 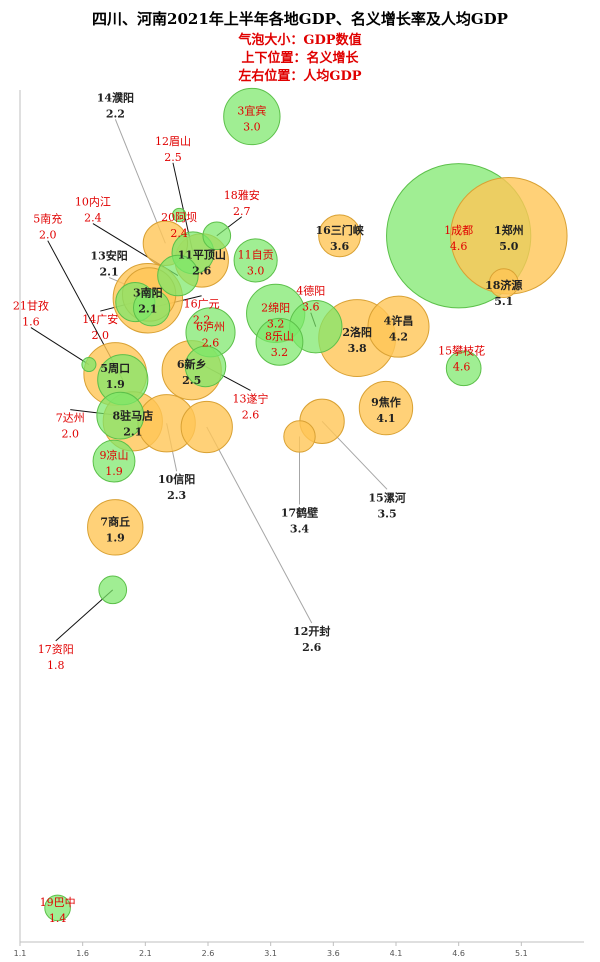 I want to click on x-tick-label: 1.1, so click(x=20, y=953).